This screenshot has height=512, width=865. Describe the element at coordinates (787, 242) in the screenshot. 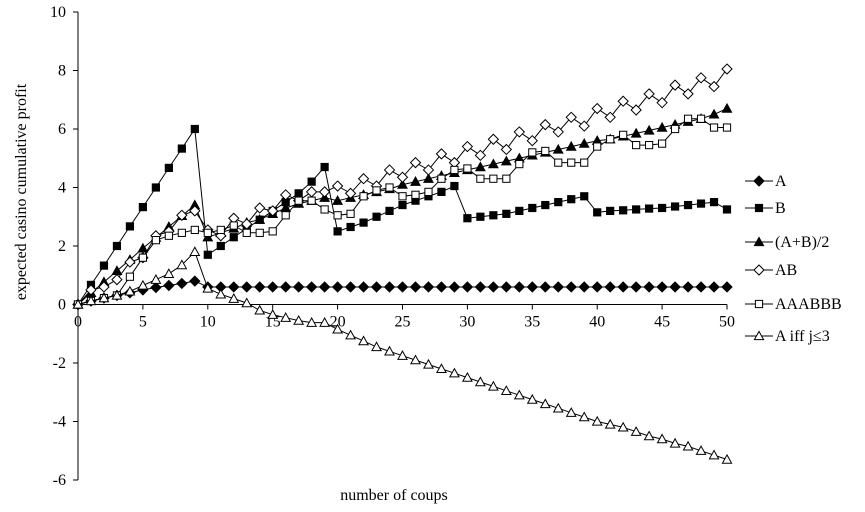

I see `legend-item: (A+B)/2` at that location.